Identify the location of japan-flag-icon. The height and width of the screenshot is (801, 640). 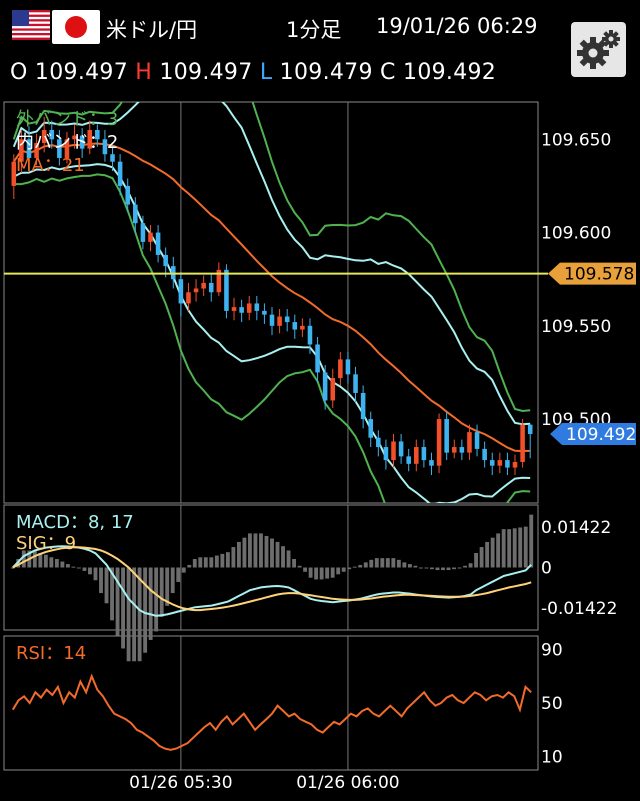
(76, 27).